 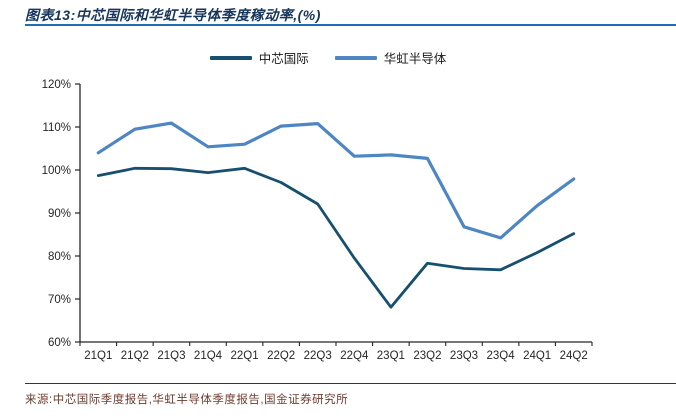 What do you see at coordinates (350, 25) in the screenshot?
I see `title-underline` at bounding box center [350, 25].